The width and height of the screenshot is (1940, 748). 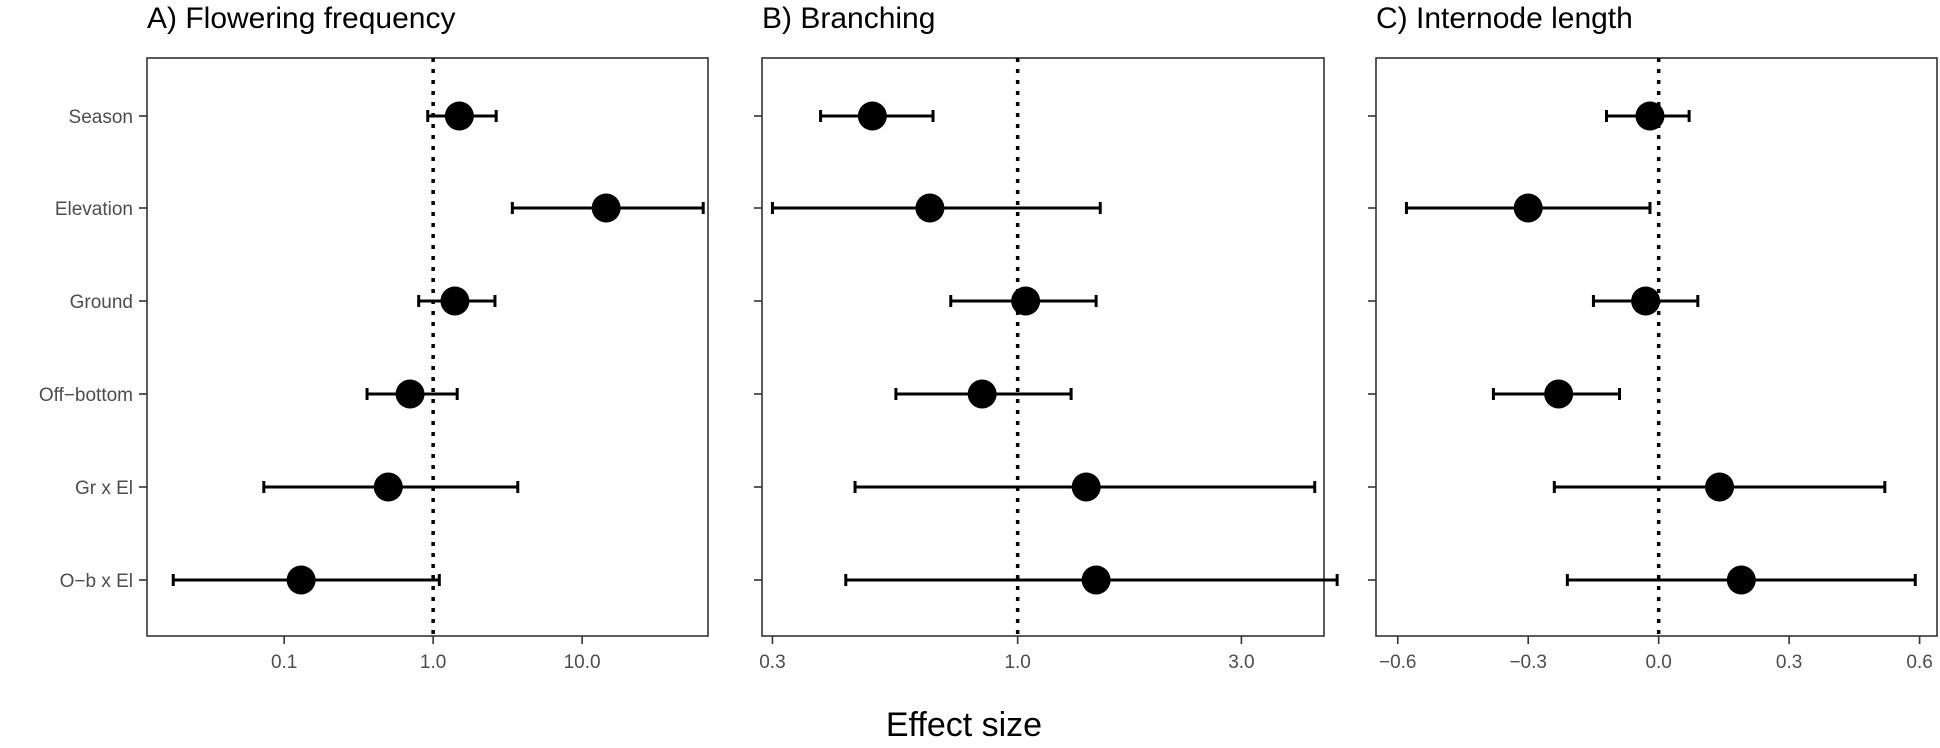 I want to click on panel-3-title: C) Internode length, so click(x=1504, y=18).